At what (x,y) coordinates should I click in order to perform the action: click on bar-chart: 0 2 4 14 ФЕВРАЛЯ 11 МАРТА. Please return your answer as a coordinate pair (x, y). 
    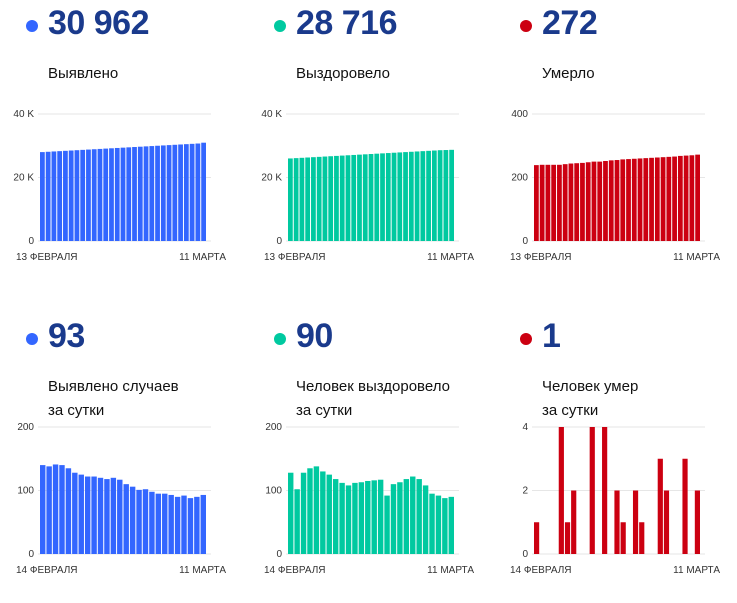
    Looking at the image, I should click on (615, 499).